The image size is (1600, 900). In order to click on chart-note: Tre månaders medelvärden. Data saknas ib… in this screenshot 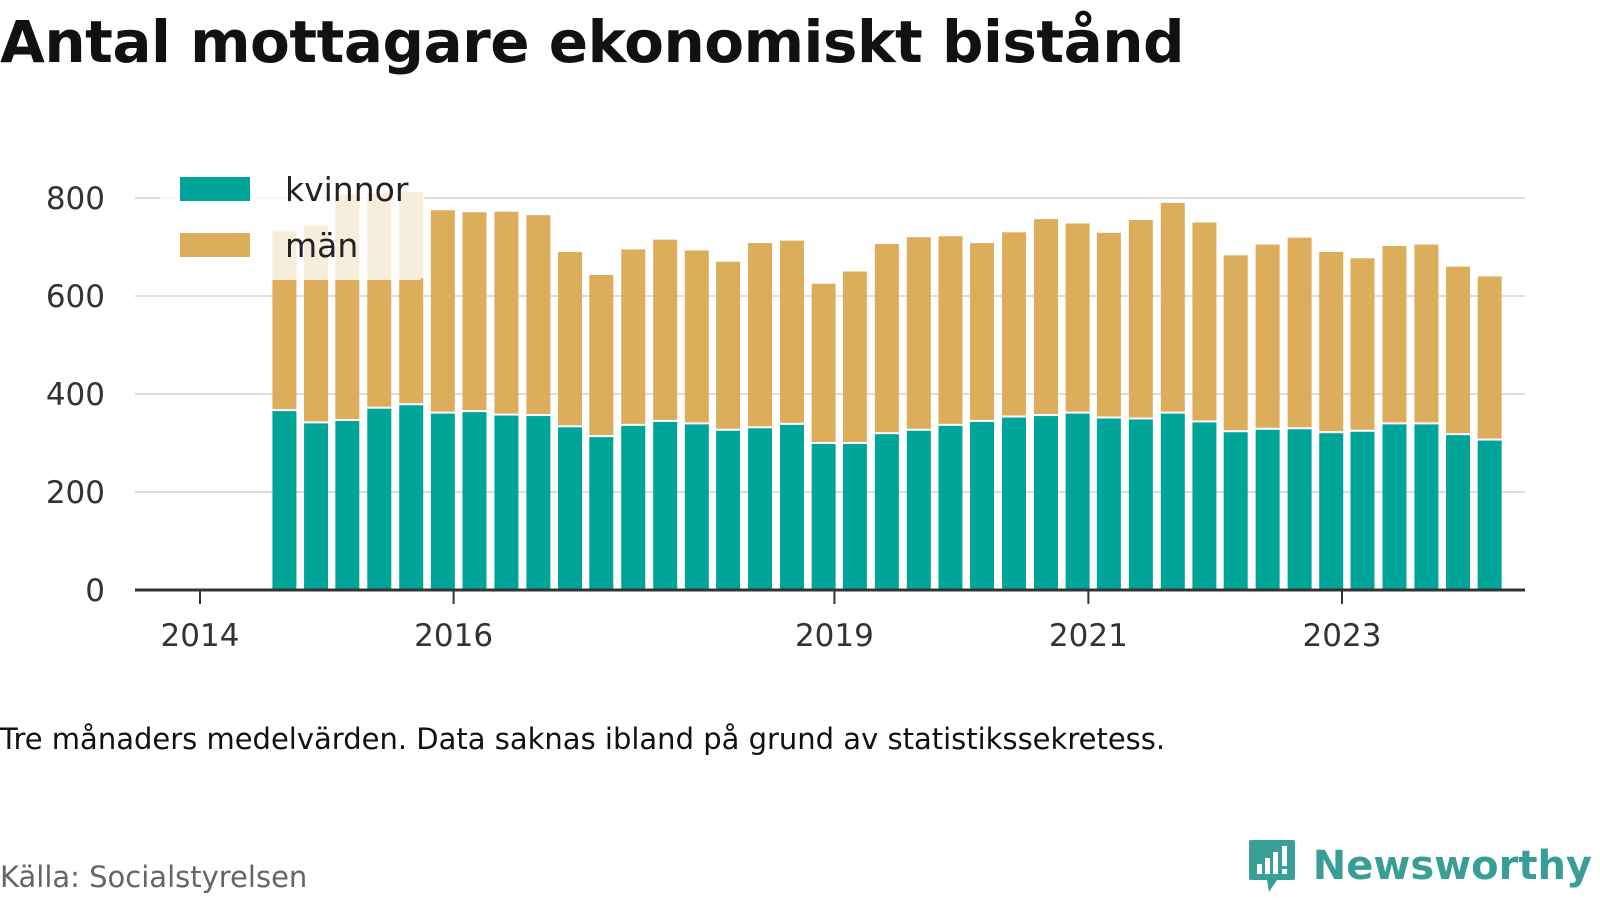, I will do `click(583, 739)`.